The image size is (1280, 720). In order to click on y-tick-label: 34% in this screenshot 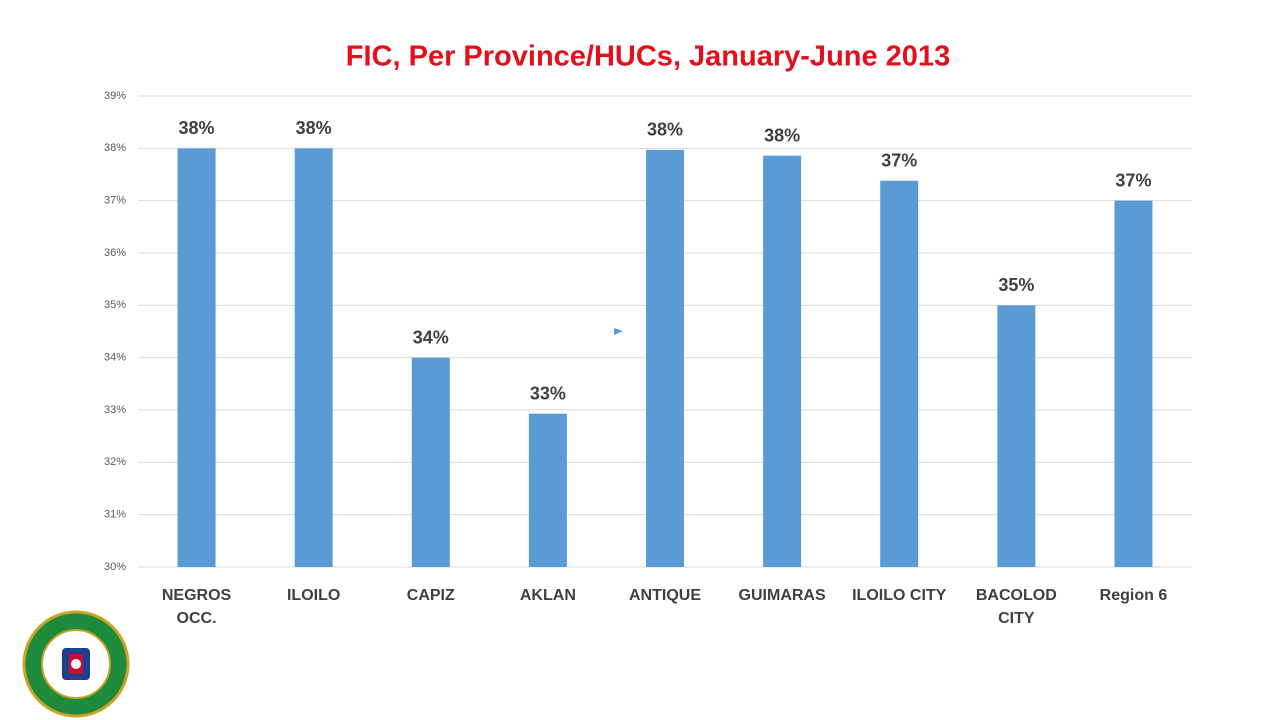, I will do `click(115, 358)`.